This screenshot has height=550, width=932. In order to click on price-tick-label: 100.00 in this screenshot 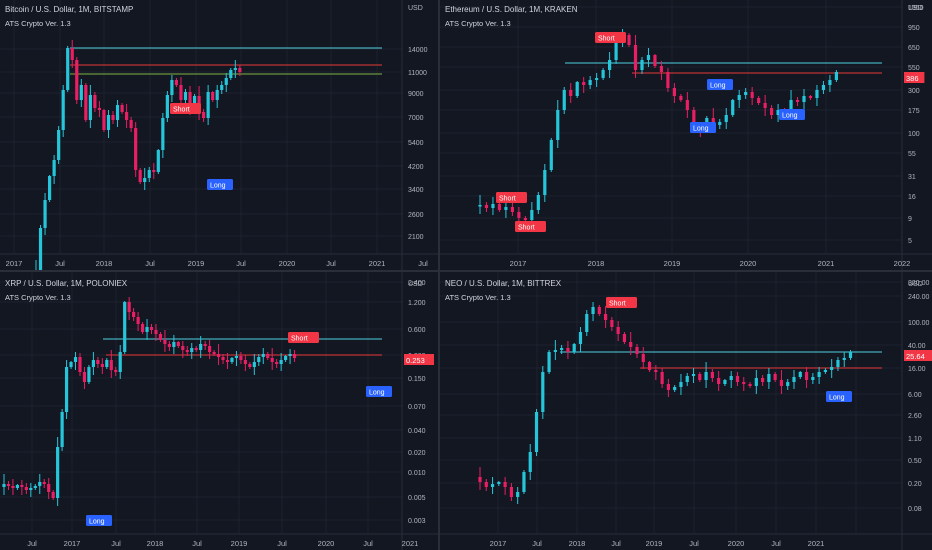, I will do `click(919, 323)`.